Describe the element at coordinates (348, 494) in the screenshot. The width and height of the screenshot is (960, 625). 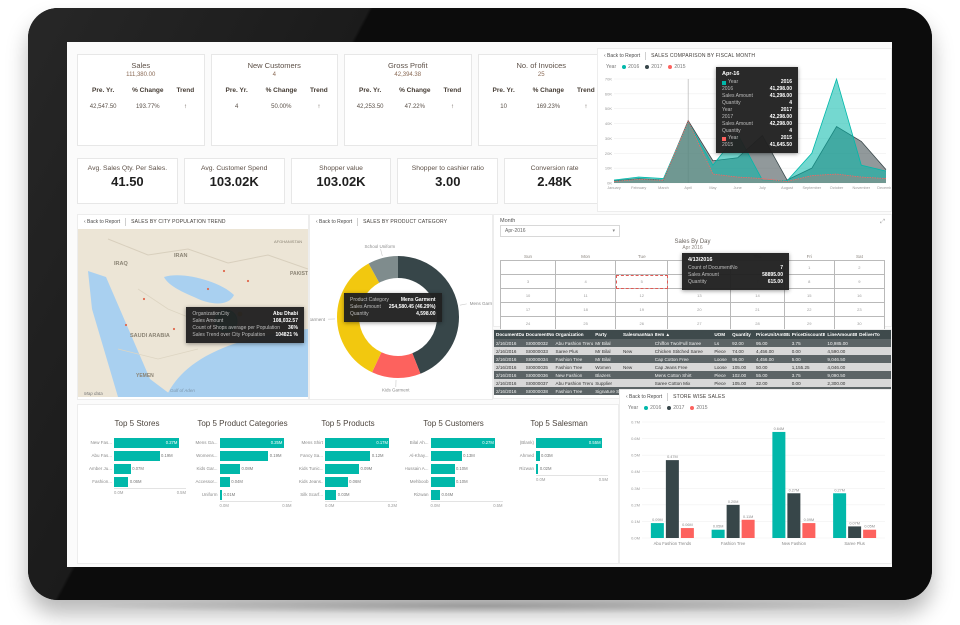
I see `top5-bar-row: Silk Scarf... 0.03M` at that location.